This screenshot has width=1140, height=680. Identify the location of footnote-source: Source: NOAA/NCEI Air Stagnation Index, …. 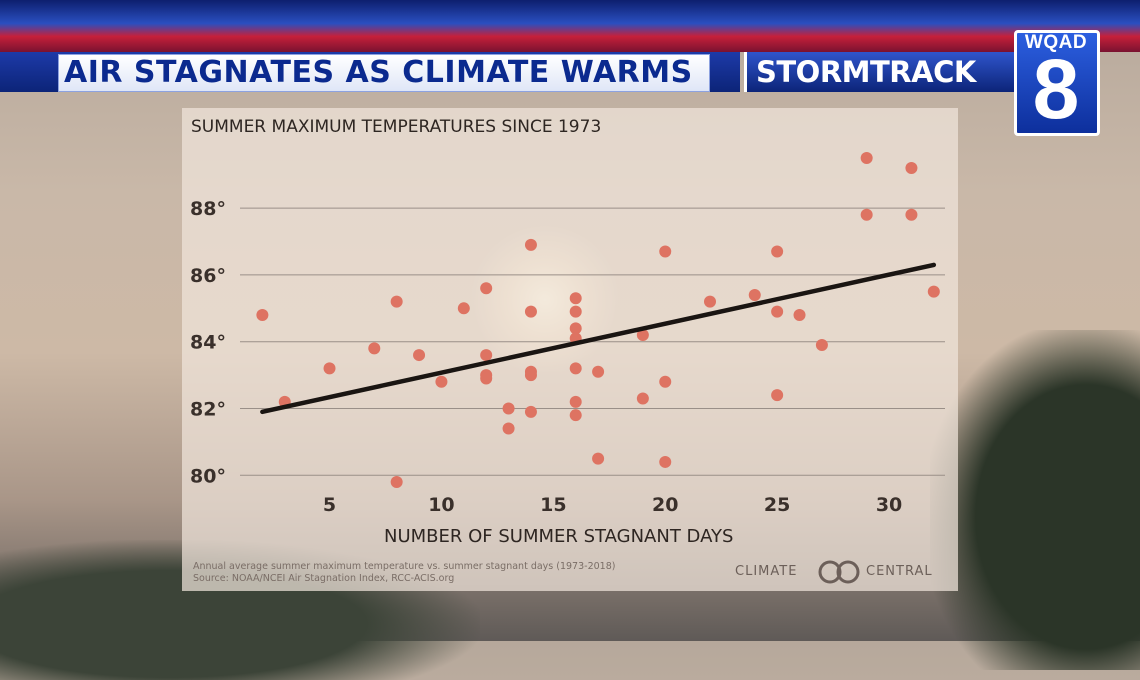
(324, 578).